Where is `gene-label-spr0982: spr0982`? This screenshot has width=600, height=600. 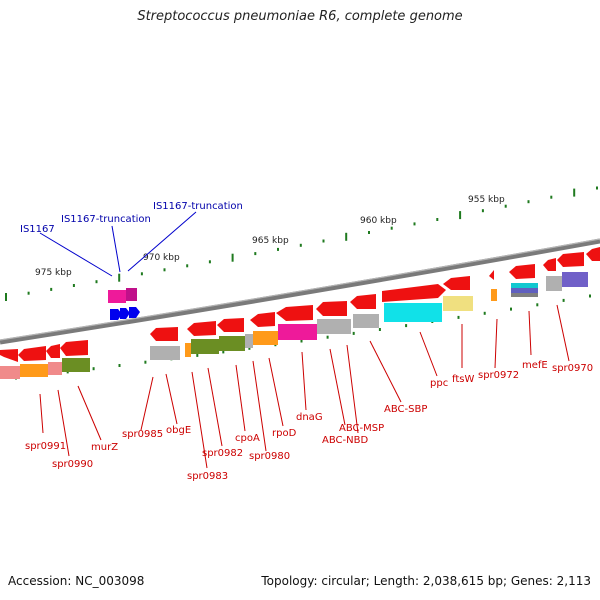
gene-label-spr0982: spr0982 is located at coordinates (222, 453).